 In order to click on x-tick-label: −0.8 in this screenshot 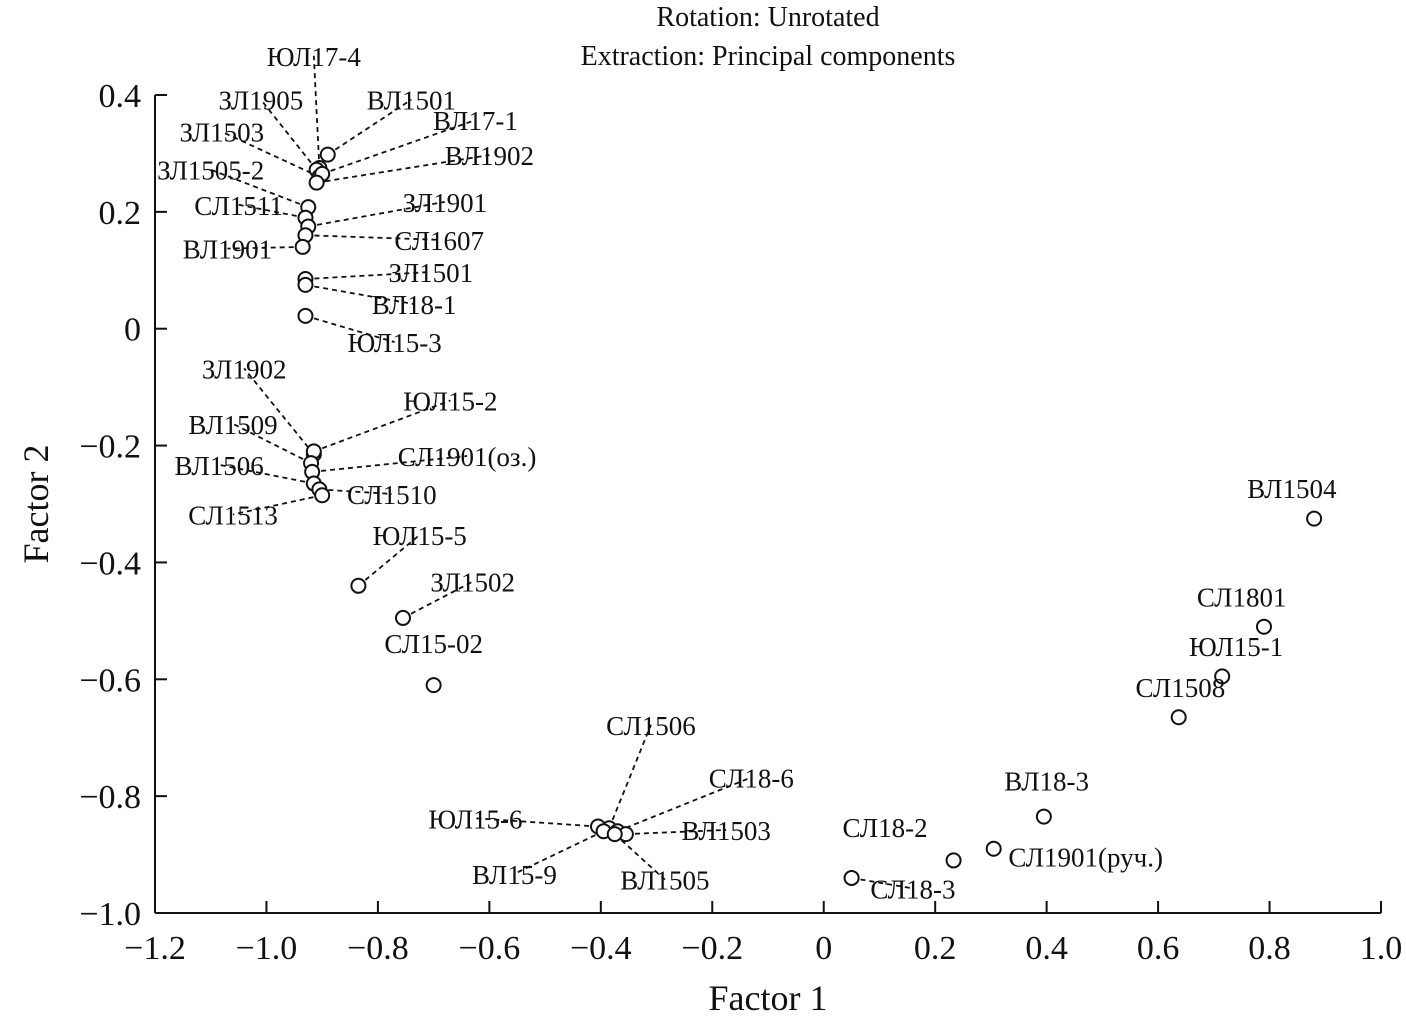, I will do `click(378, 948)`.